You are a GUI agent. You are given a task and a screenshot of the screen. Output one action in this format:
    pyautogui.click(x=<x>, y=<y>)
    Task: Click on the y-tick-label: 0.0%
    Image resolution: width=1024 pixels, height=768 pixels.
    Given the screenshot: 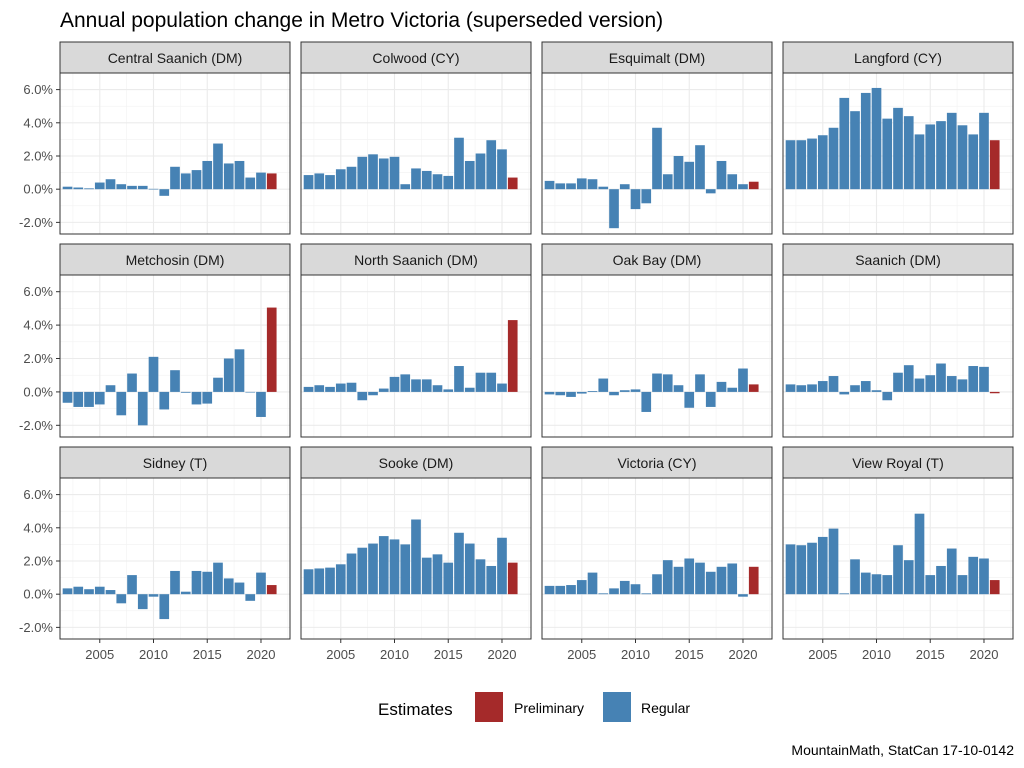 What is the action you would take?
    pyautogui.click(x=38, y=594)
    